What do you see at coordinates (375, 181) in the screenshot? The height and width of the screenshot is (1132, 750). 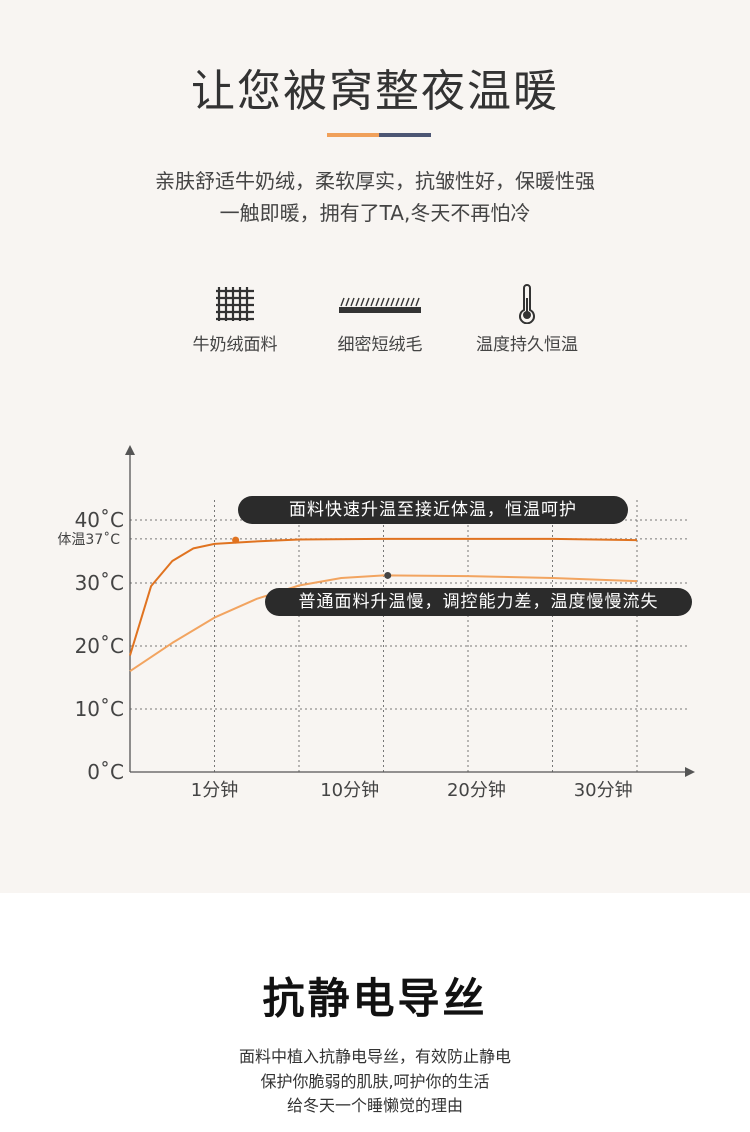 I see `subtitle-line-1: 亲肤舒适牛奶绒，柔软厚实，抗皱性好，保暖性强` at bounding box center [375, 181].